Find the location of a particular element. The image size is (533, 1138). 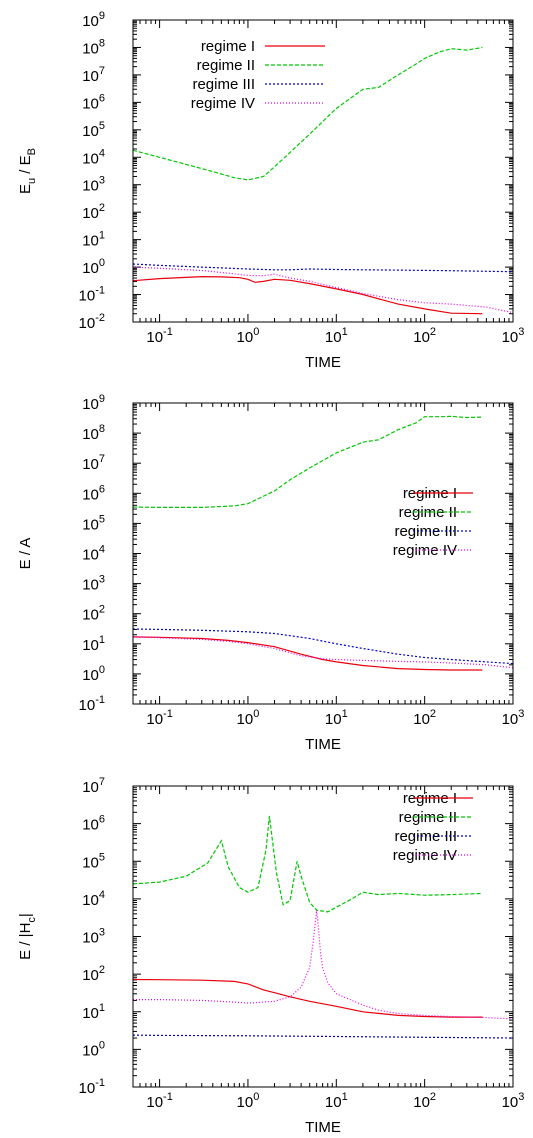

y-axis-label: E / A is located at coordinates (25, 554).